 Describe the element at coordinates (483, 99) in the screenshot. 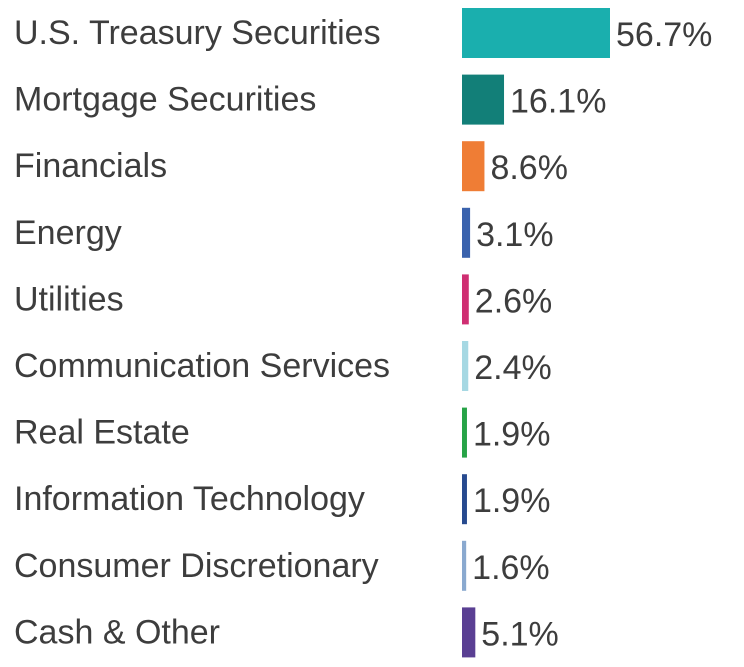

I see `bar-mortgage-securities` at that location.